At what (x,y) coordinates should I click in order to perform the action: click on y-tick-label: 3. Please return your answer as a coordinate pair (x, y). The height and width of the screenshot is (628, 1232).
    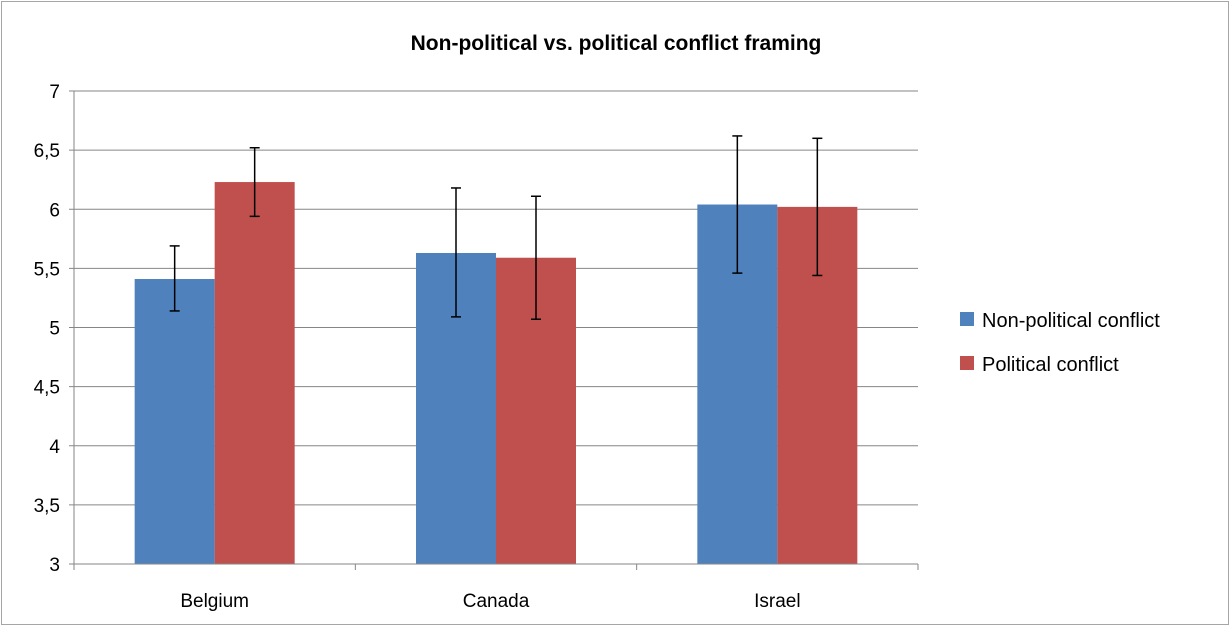
    Looking at the image, I should click on (54, 565).